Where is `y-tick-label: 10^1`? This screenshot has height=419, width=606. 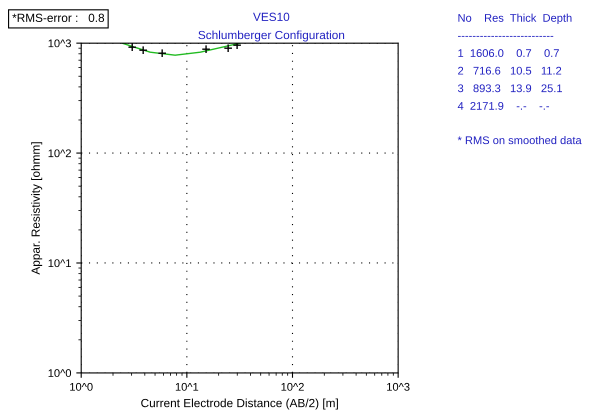 y-tick-label: 10^1 is located at coordinates (59, 263).